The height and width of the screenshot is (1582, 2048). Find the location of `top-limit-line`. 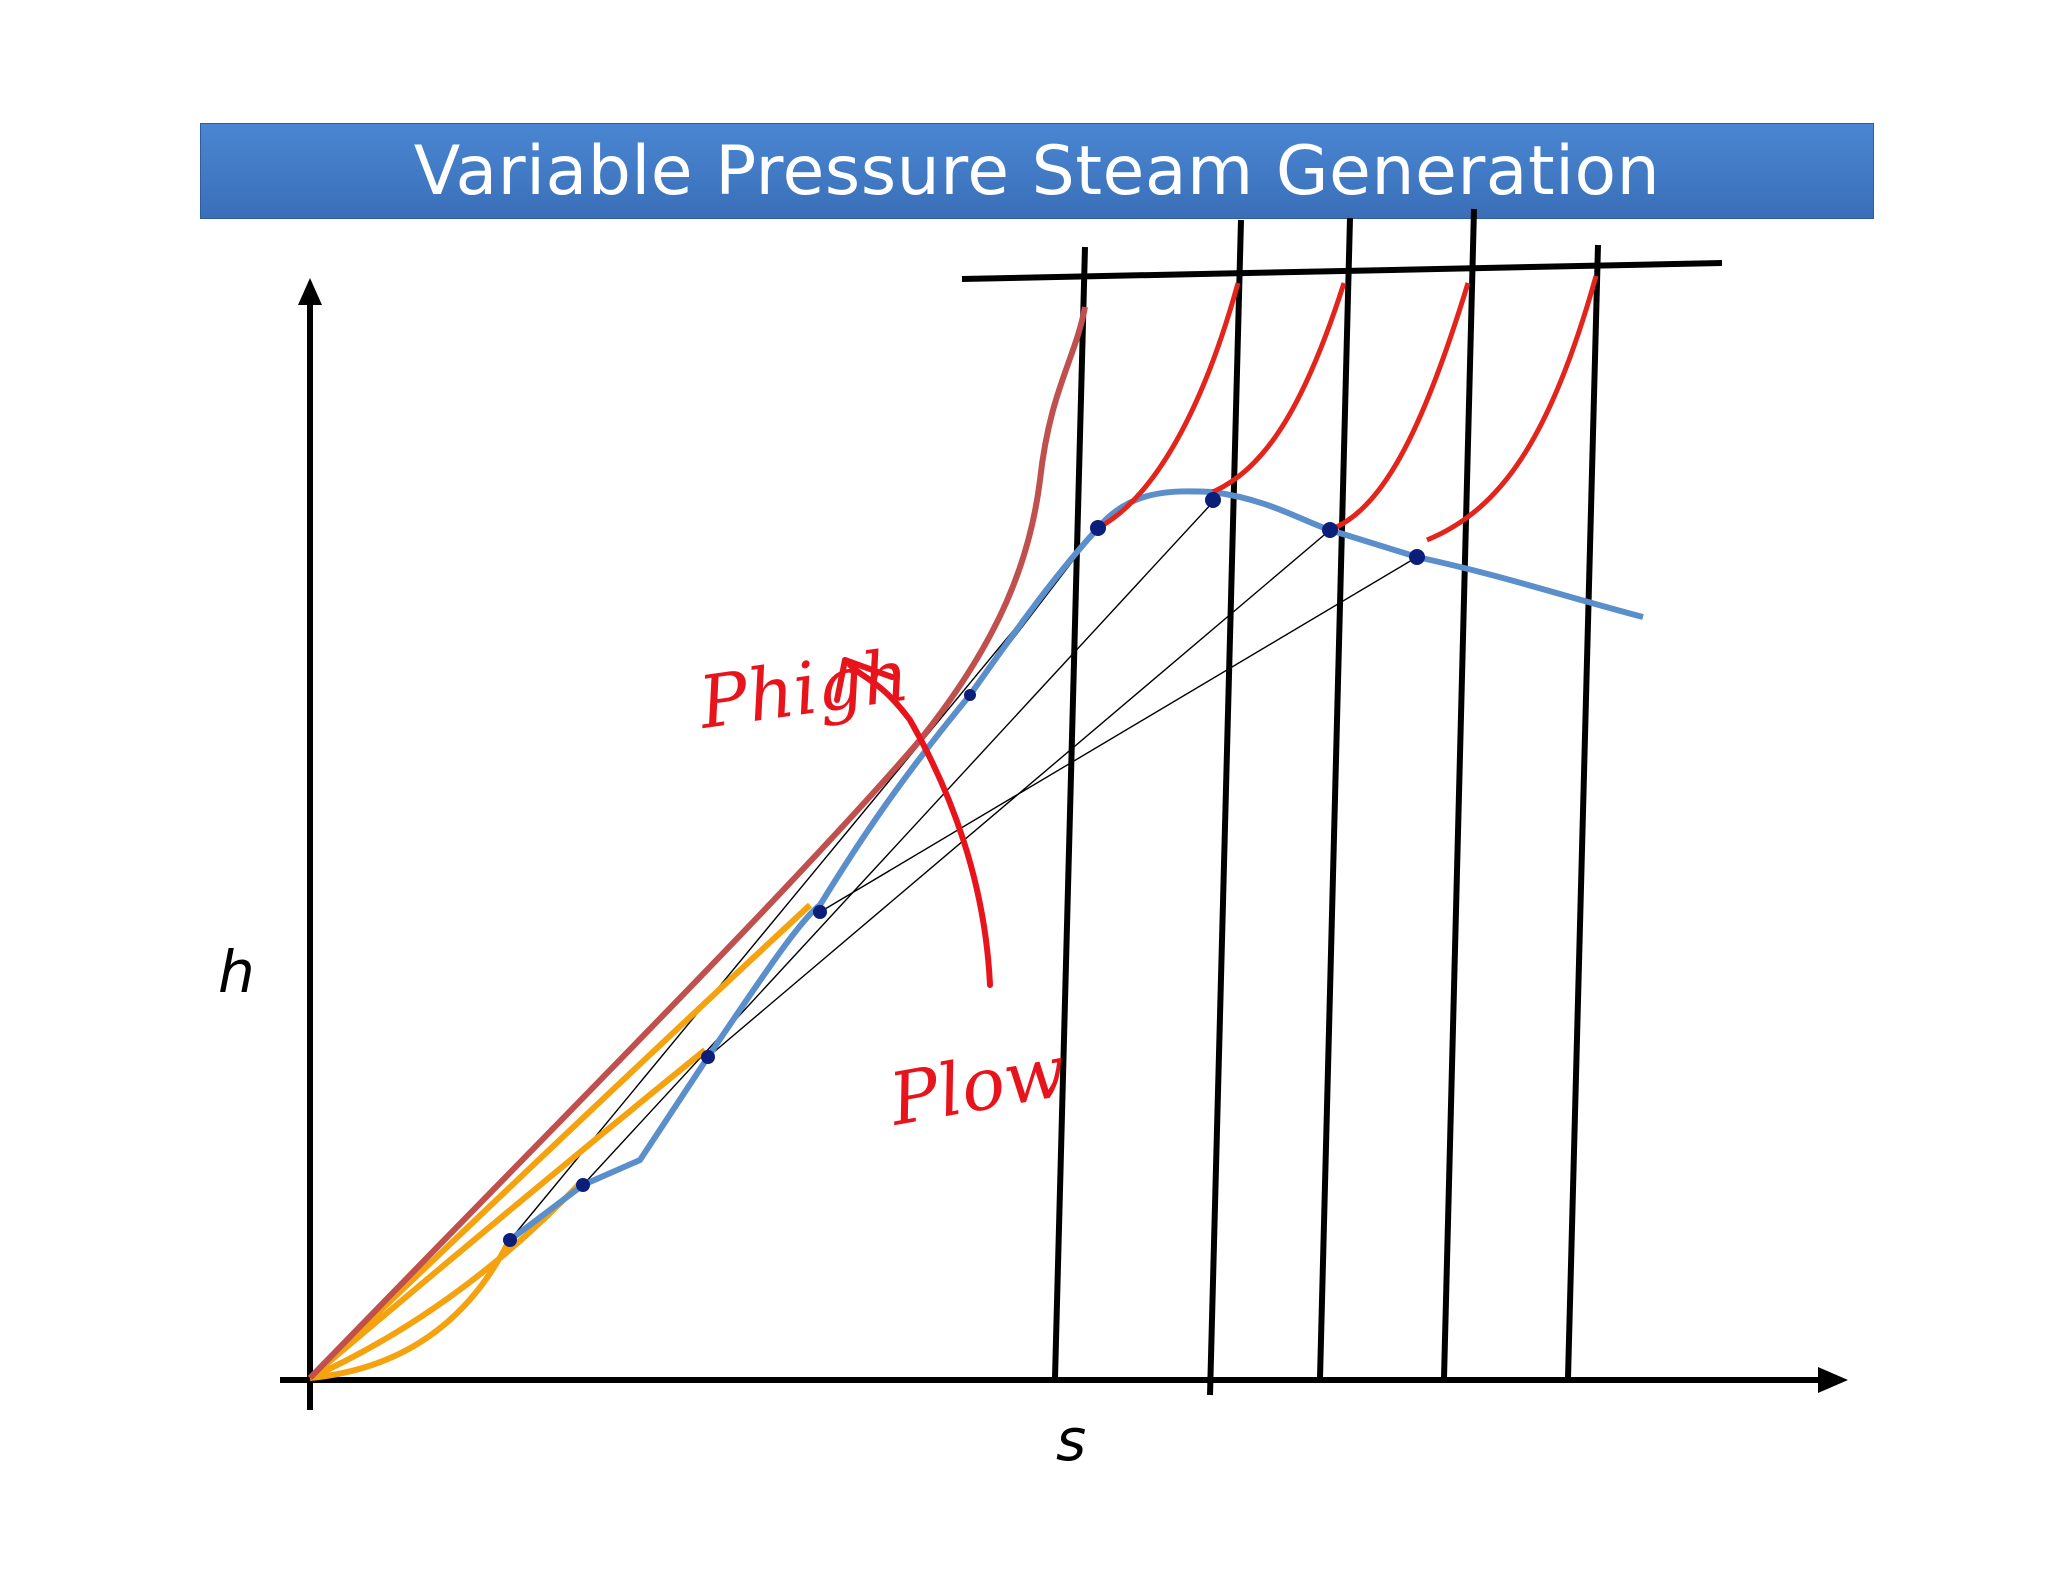

top-limit-line is located at coordinates (1342, 271).